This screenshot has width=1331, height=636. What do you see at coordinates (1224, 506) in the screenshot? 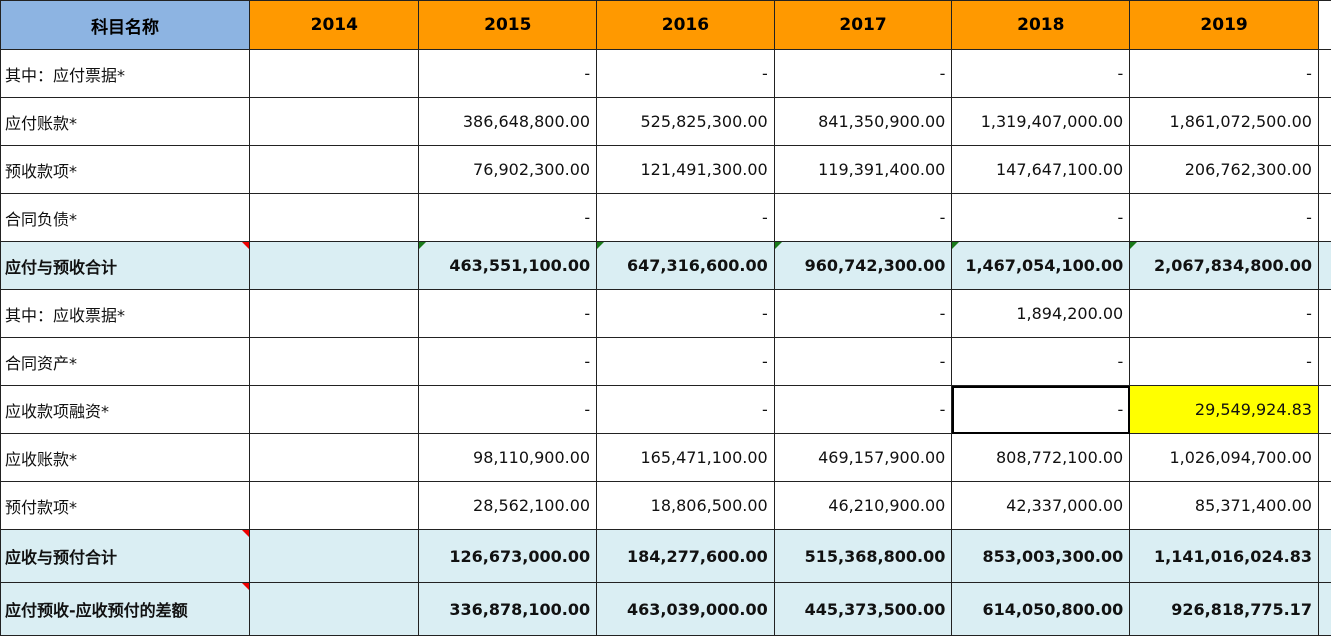
I see `cell-value: 85,371,400.00` at bounding box center [1224, 506].